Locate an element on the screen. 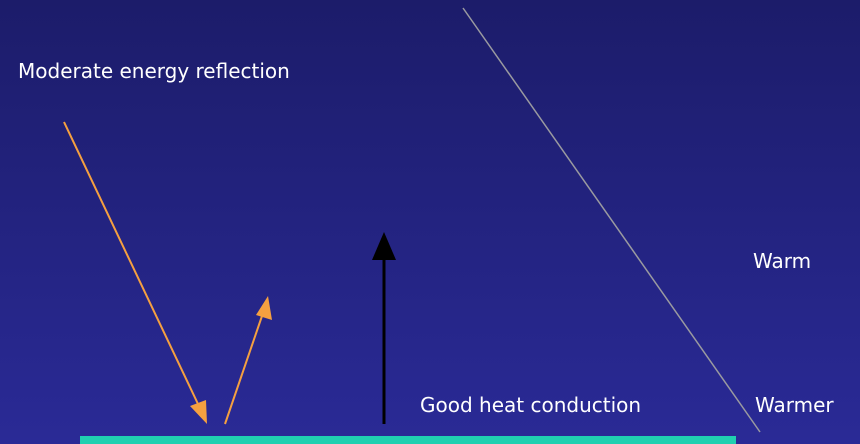 This screenshot has height=444, width=860. reflected-ray is located at coordinates (243, 370).